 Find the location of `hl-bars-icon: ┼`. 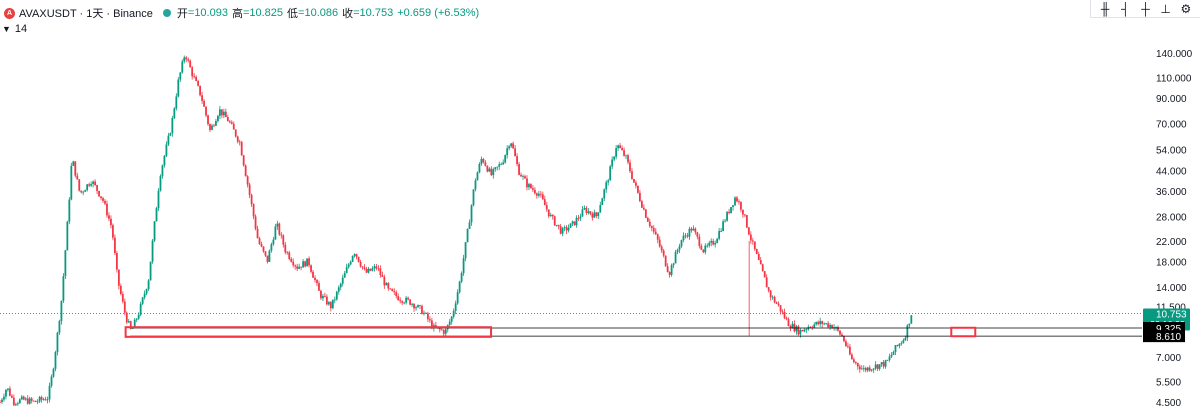

hl-bars-icon: ┼ is located at coordinates (1145, 8).